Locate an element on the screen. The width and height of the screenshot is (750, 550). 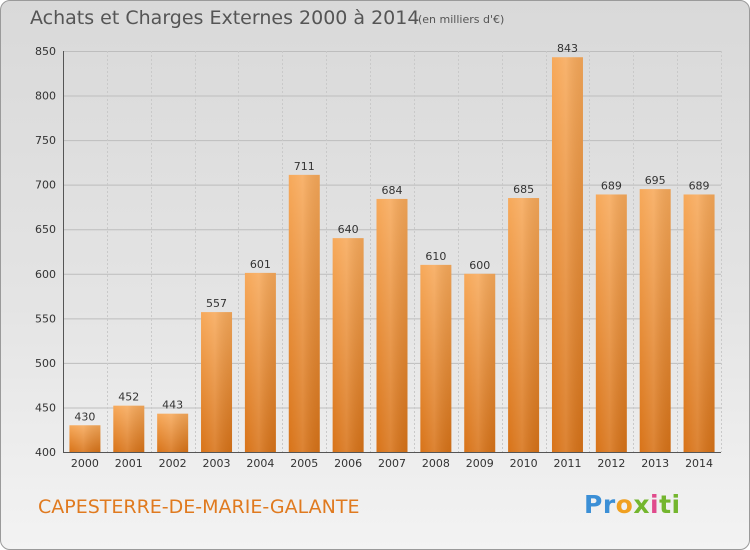
x-tick-label: 2009 is located at coordinates (480, 463).